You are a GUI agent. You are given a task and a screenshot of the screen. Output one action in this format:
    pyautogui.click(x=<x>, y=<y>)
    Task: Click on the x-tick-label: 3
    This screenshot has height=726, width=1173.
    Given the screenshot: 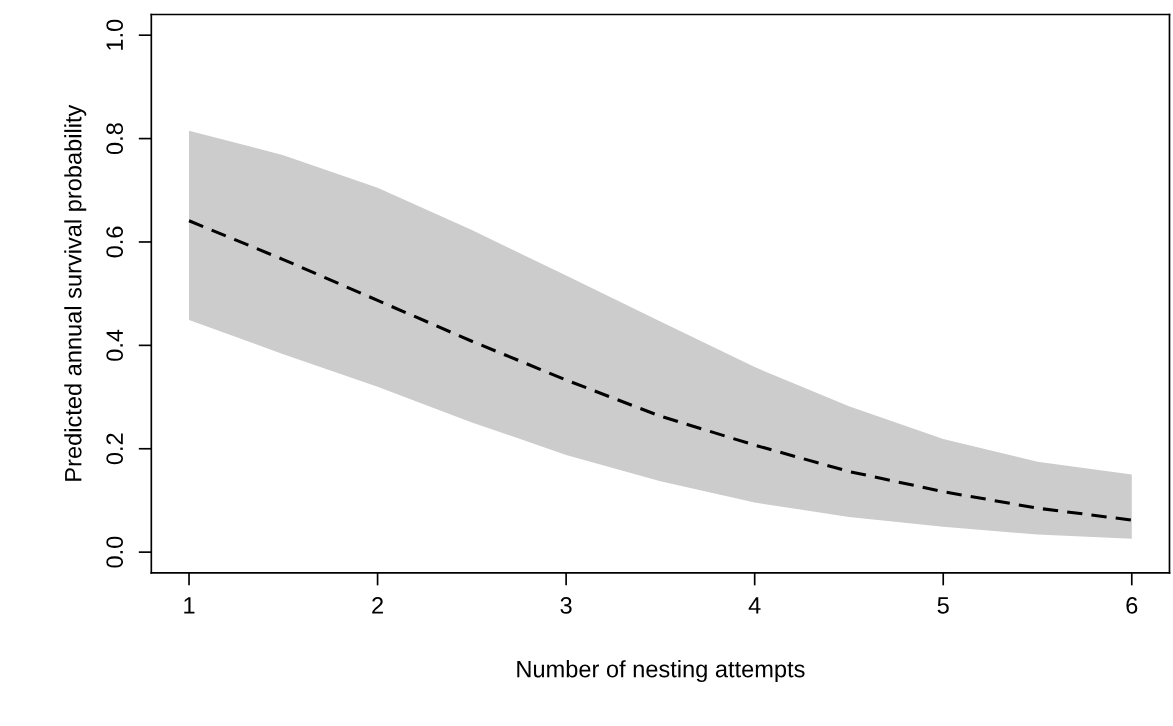 What is the action you would take?
    pyautogui.click(x=566, y=605)
    